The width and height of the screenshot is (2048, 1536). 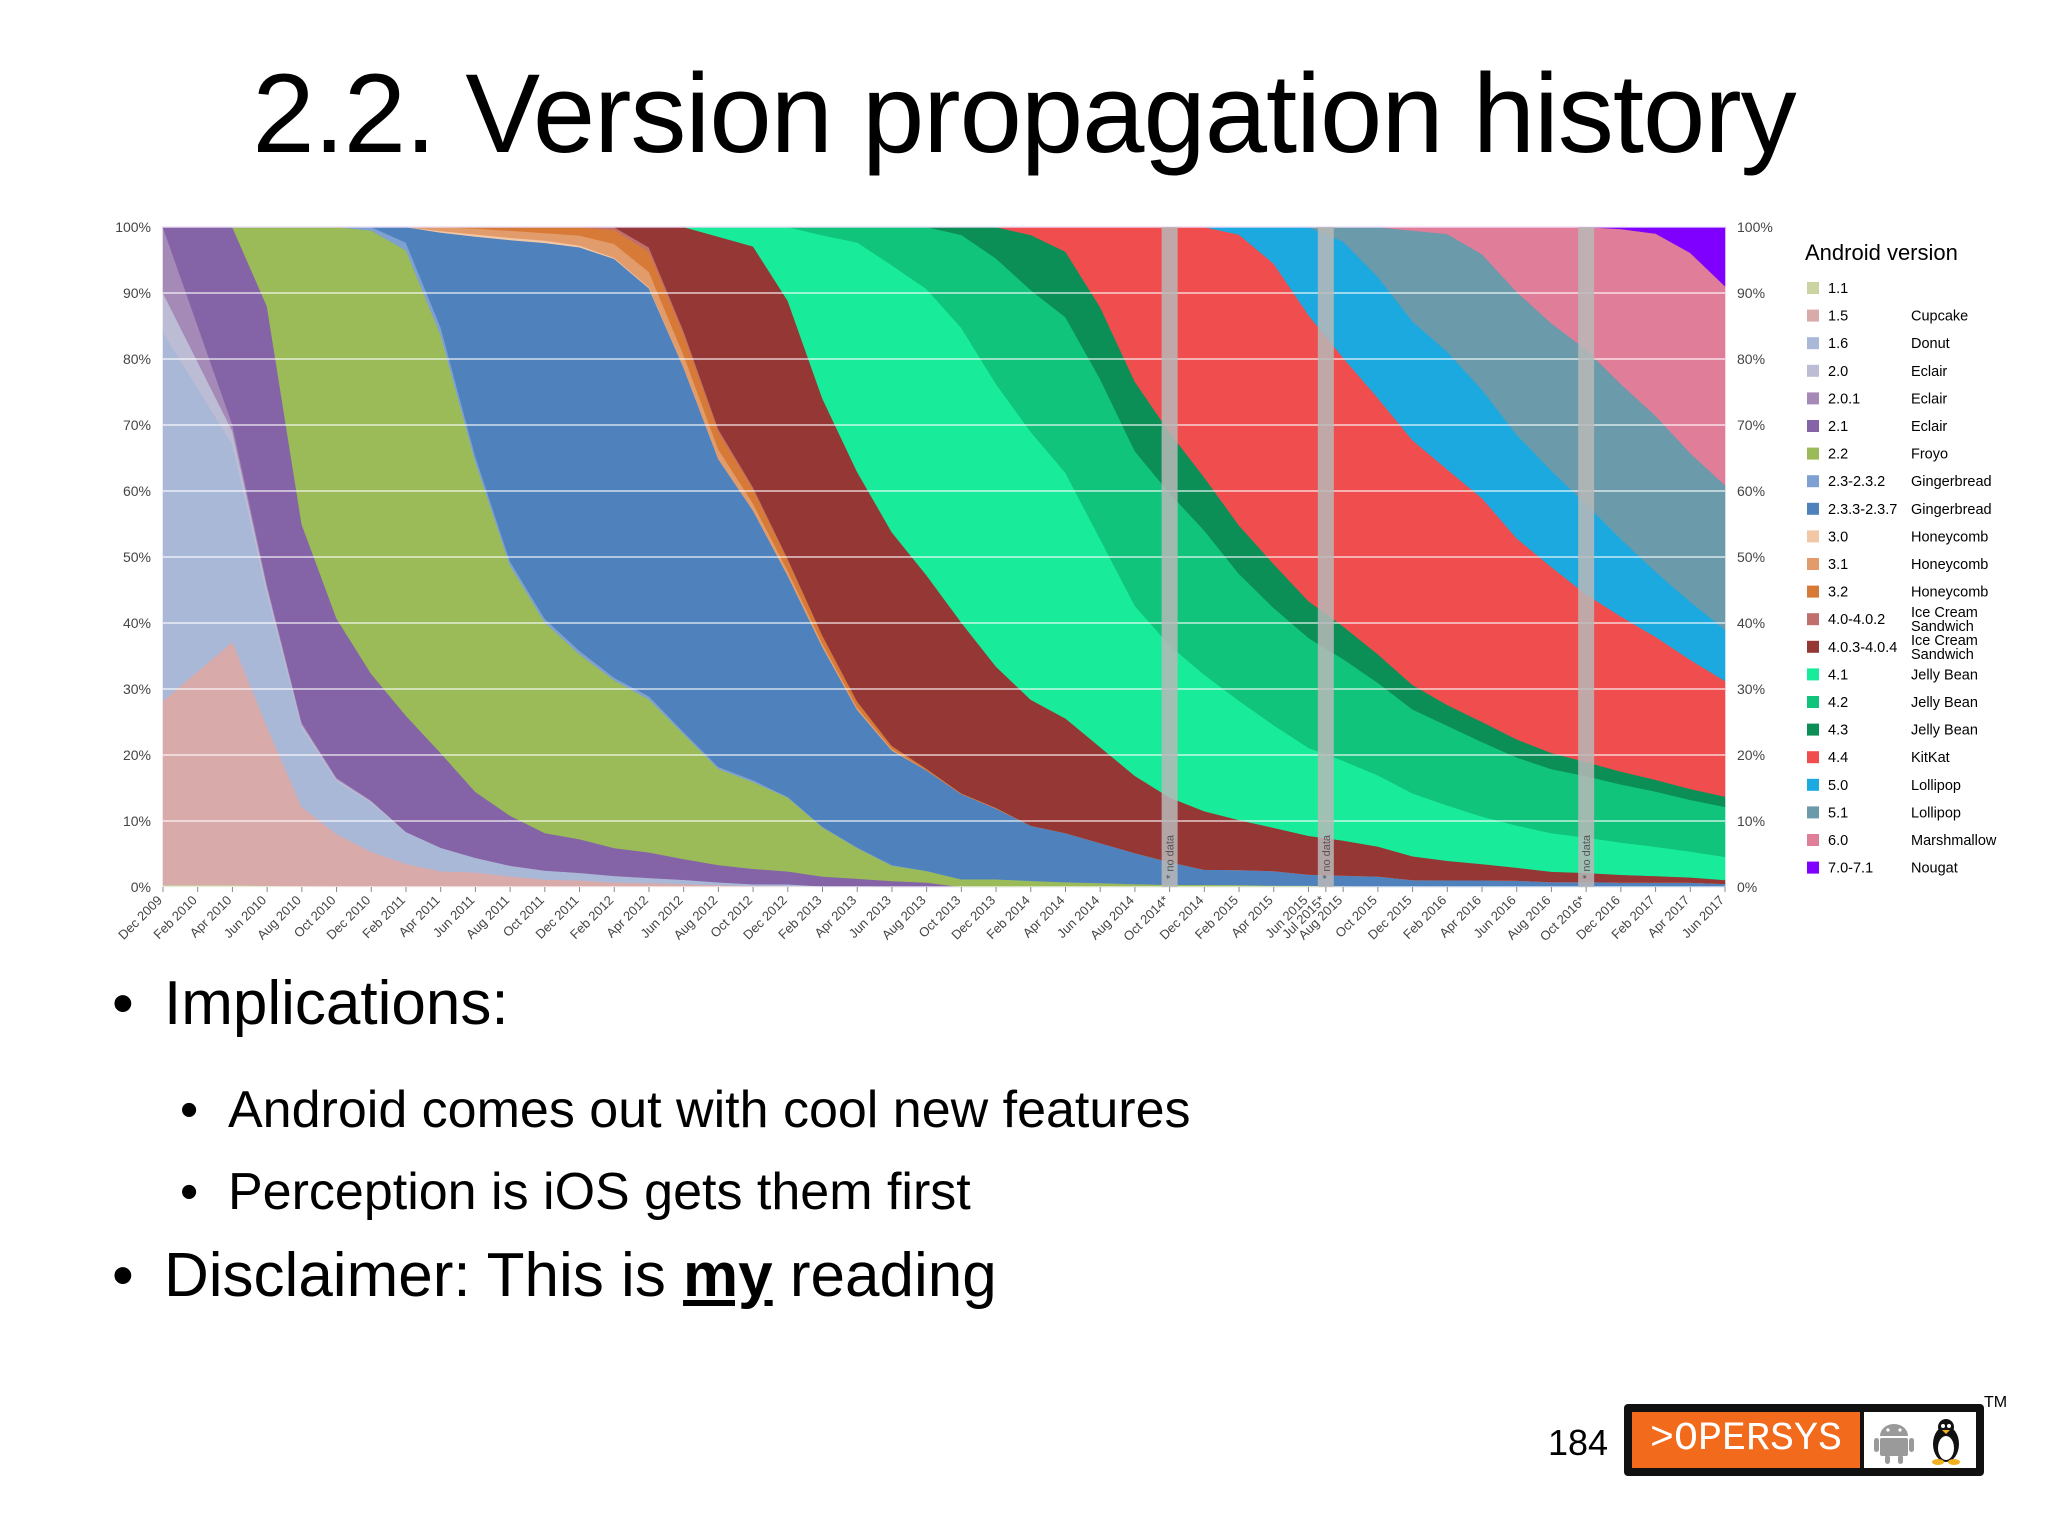 I want to click on legend-version: 2.3.3-2.3.7, so click(x=1862, y=510).